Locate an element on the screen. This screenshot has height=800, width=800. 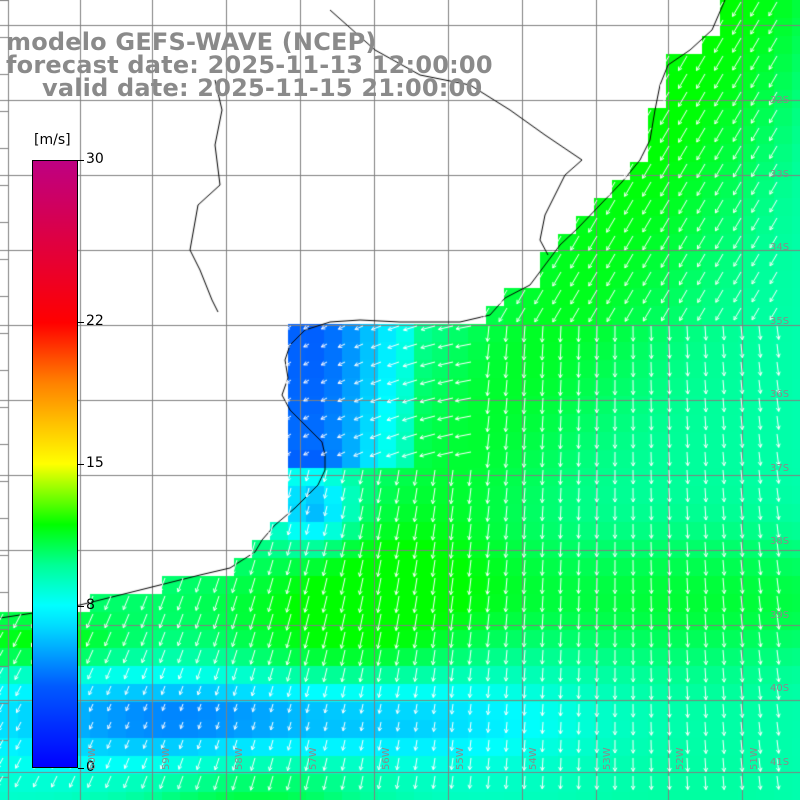
longitude-label: 58W is located at coordinates (239, 758).